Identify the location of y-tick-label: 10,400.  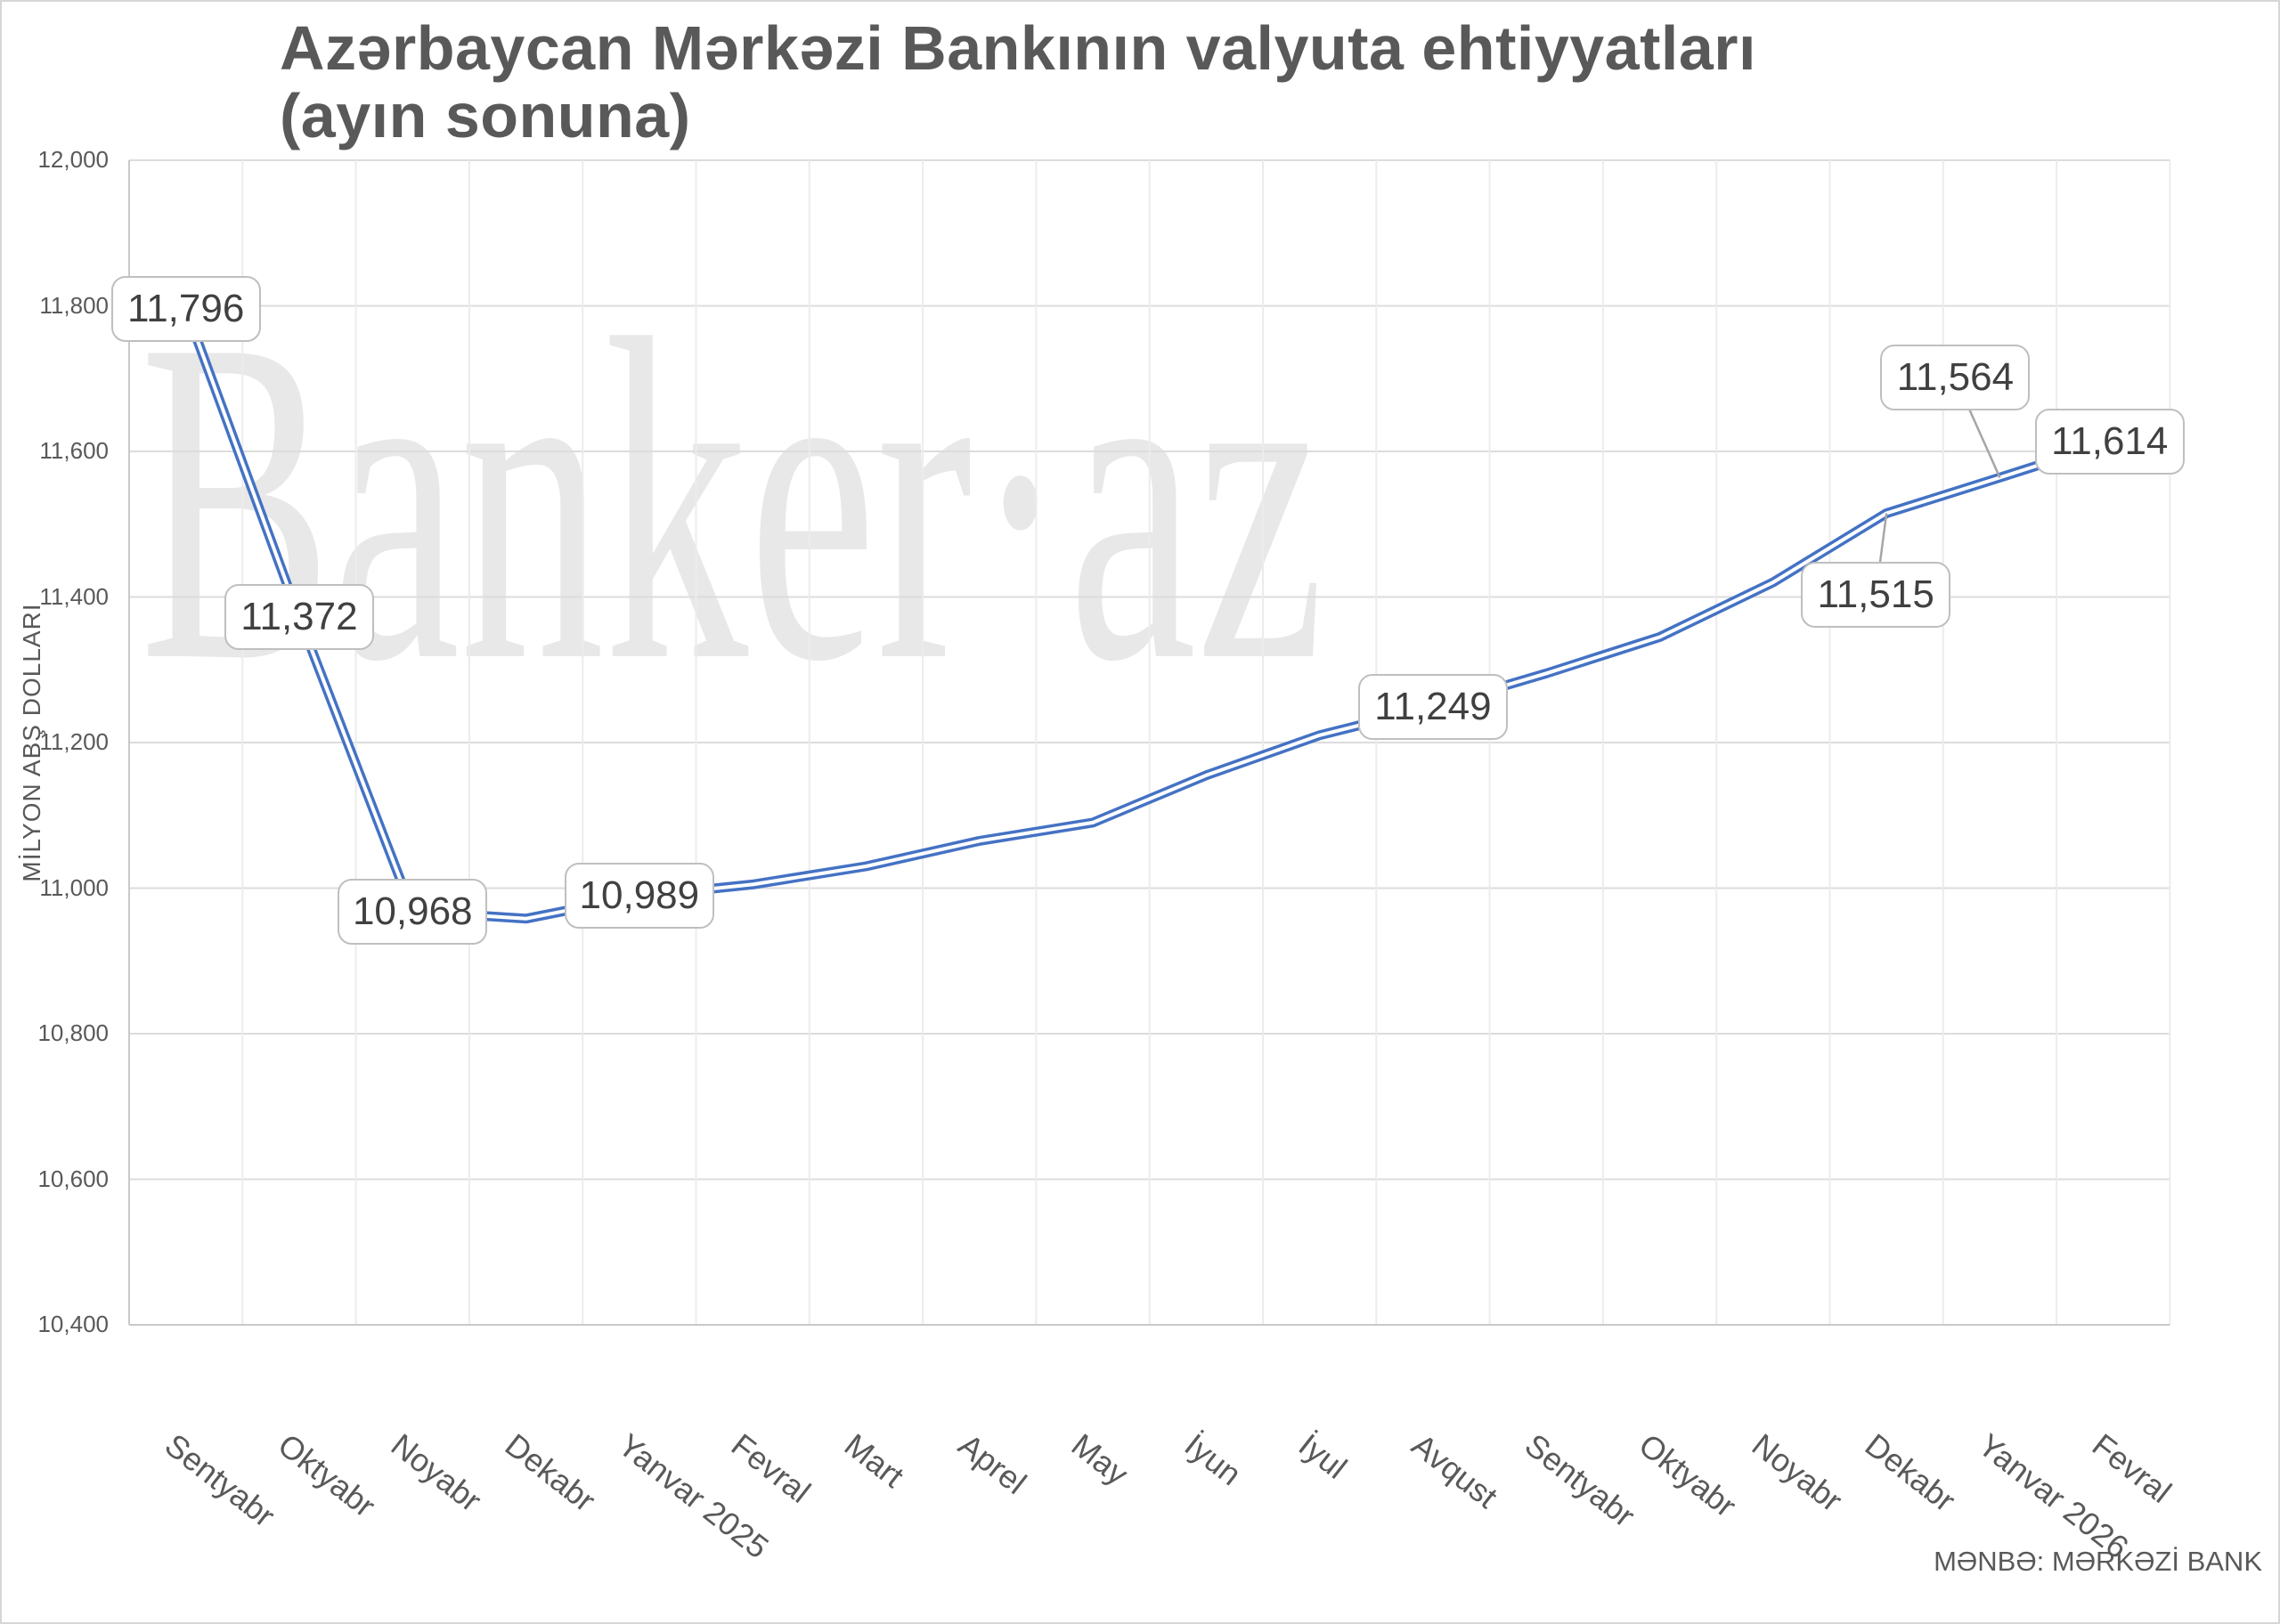
(73, 1324).